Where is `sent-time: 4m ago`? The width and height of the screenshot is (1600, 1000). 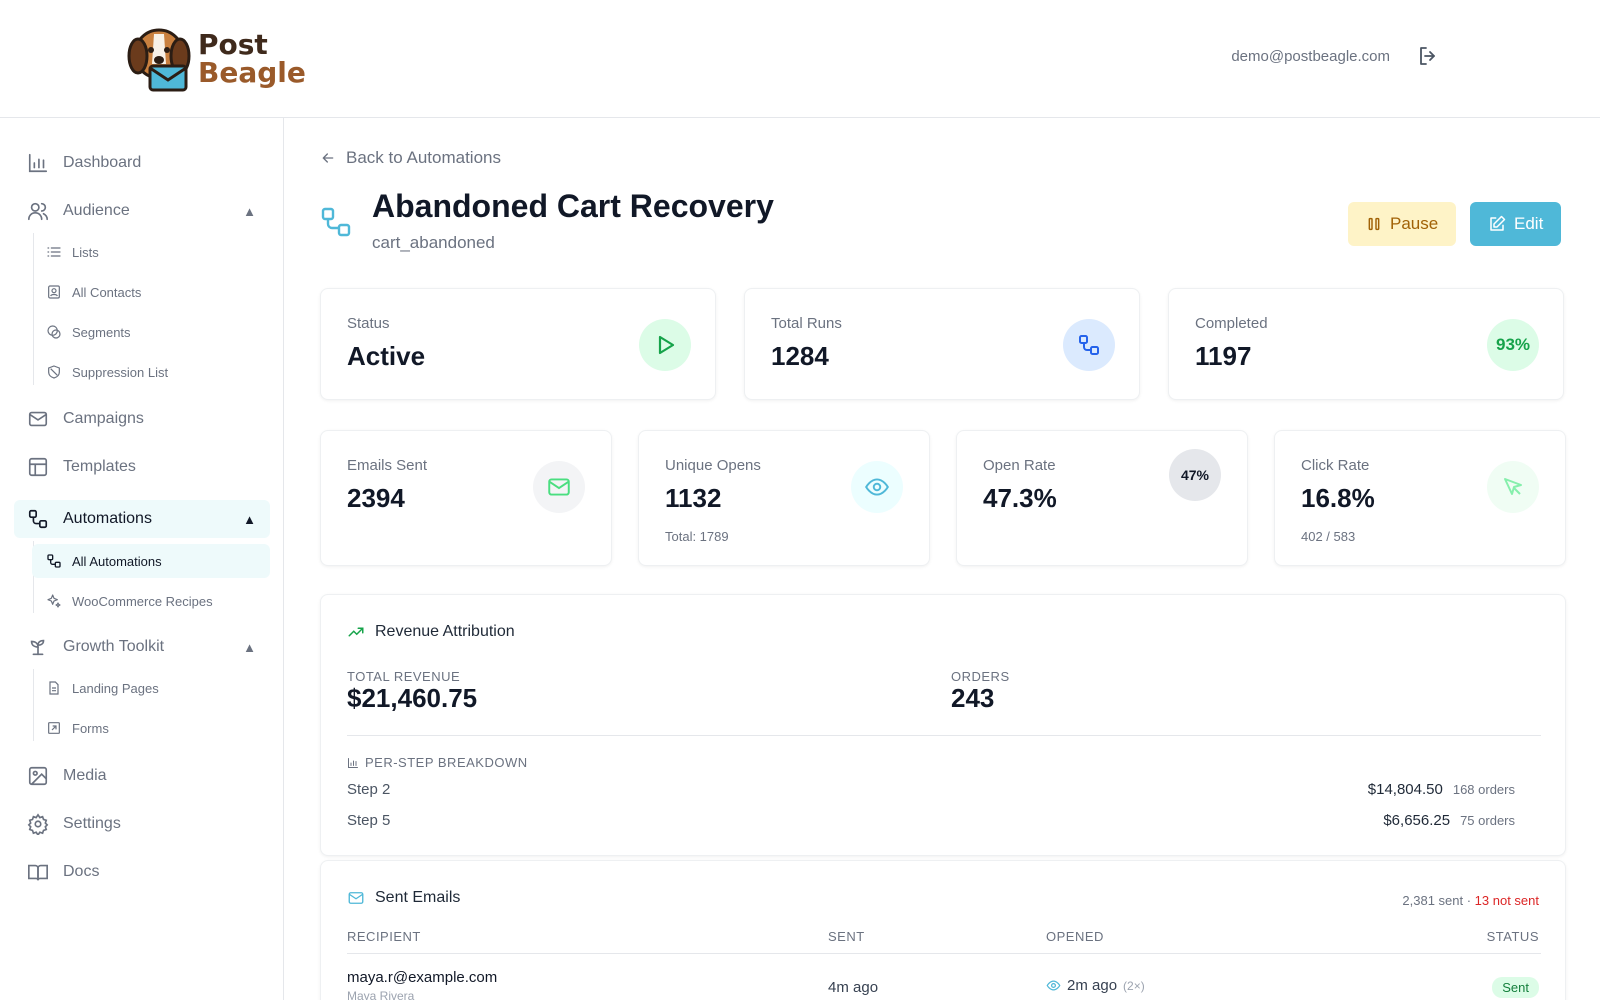
sent-time: 4m ago is located at coordinates (853, 987).